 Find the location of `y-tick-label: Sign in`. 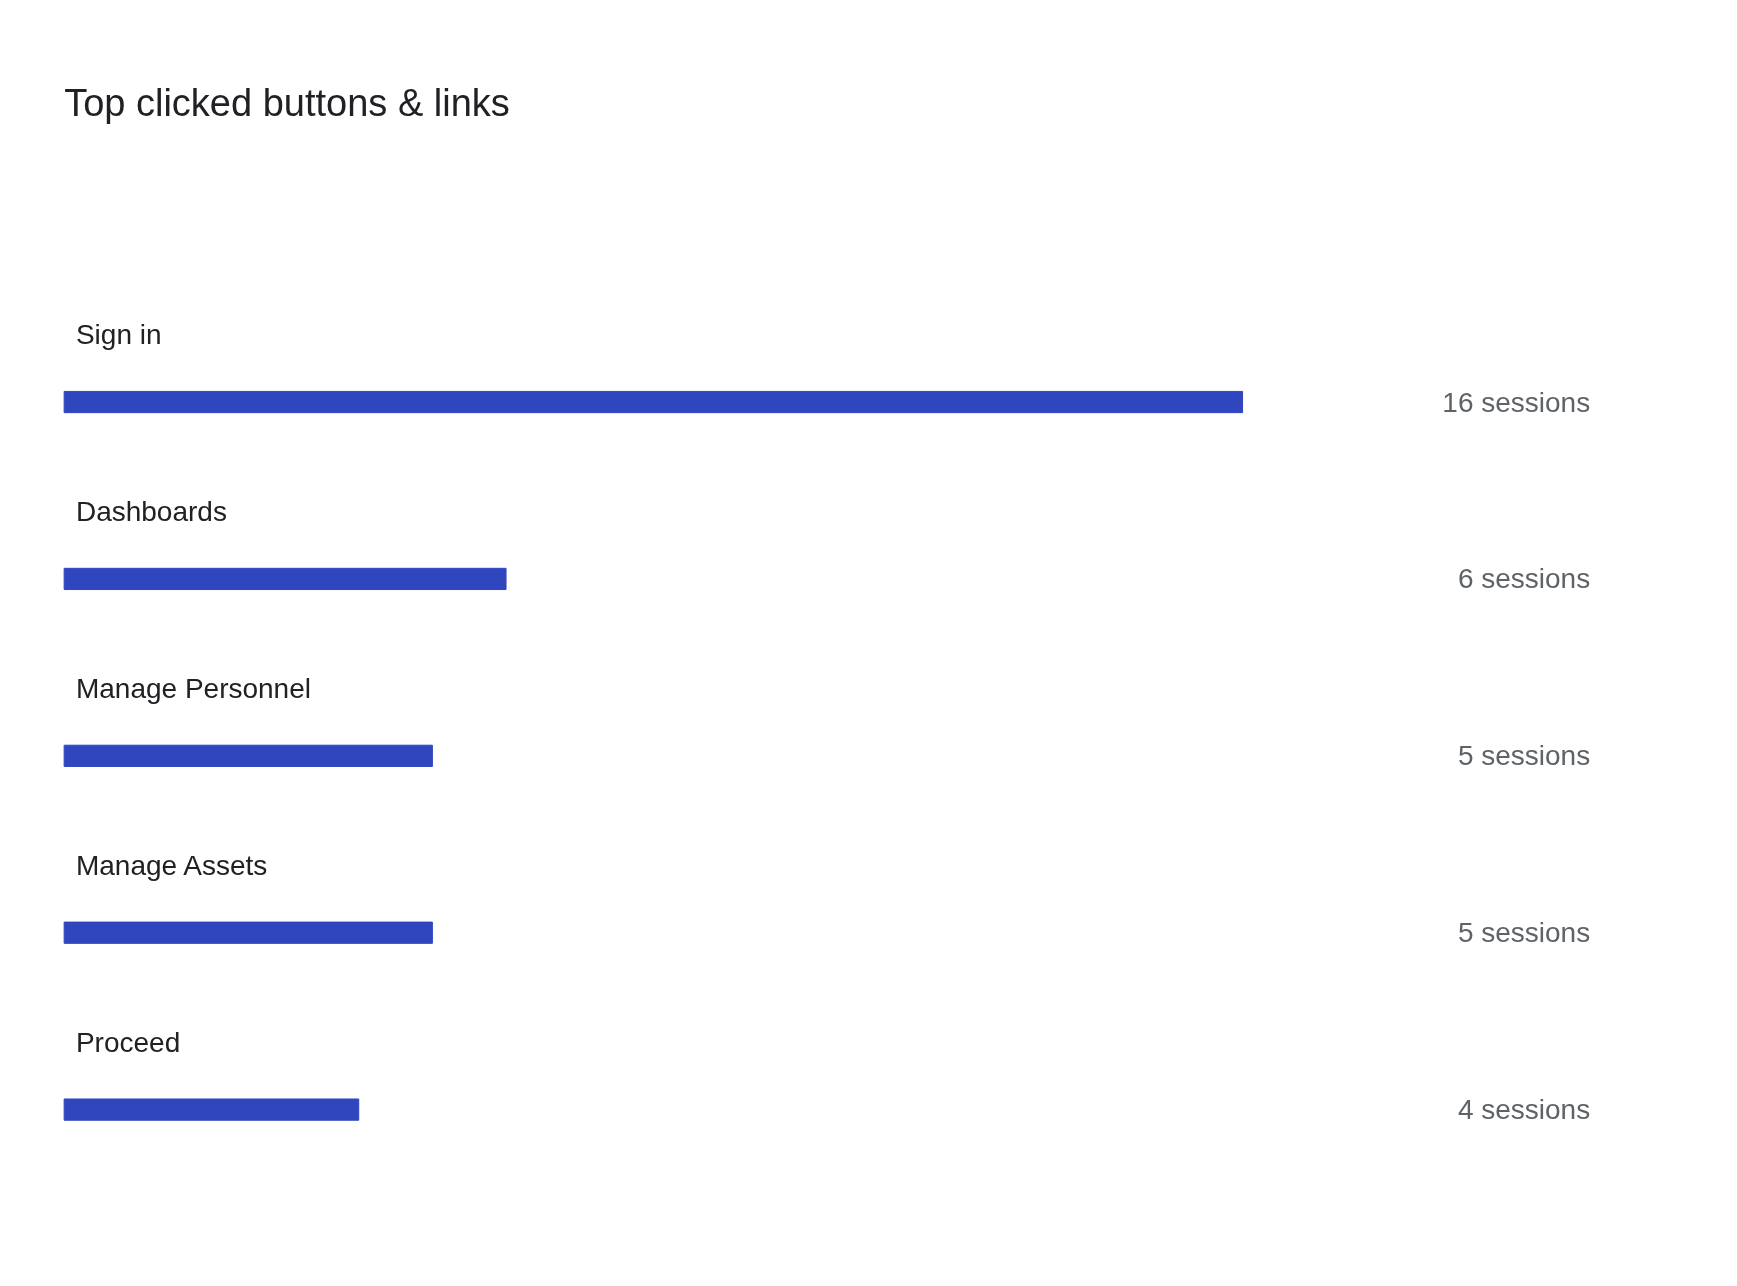

y-tick-label: Sign in is located at coordinates (118, 335).